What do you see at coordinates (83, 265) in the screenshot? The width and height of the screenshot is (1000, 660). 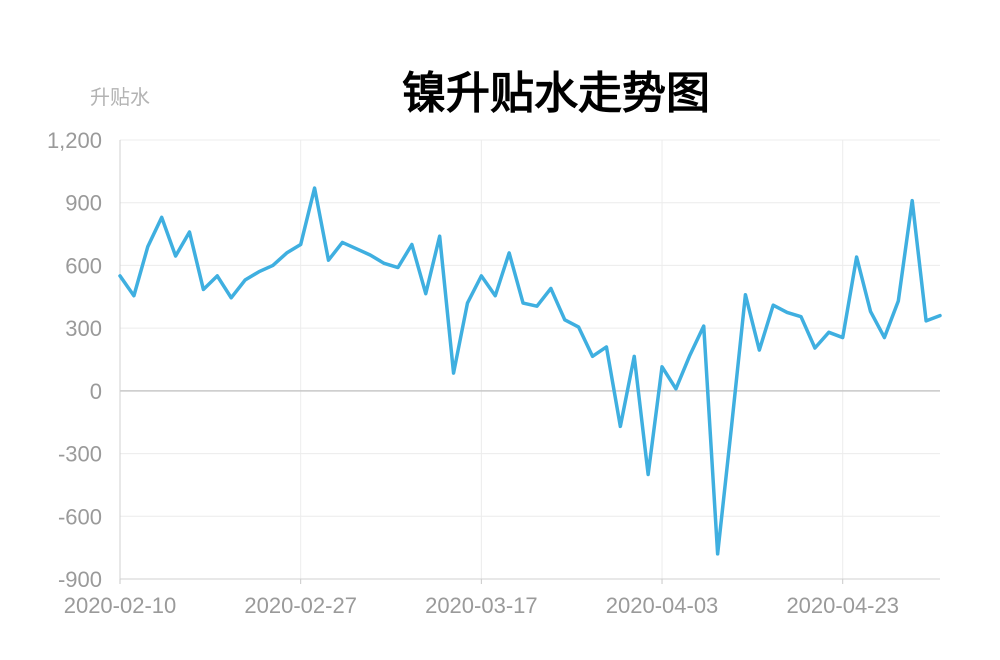 I see `y-tick-label: 600` at bounding box center [83, 265].